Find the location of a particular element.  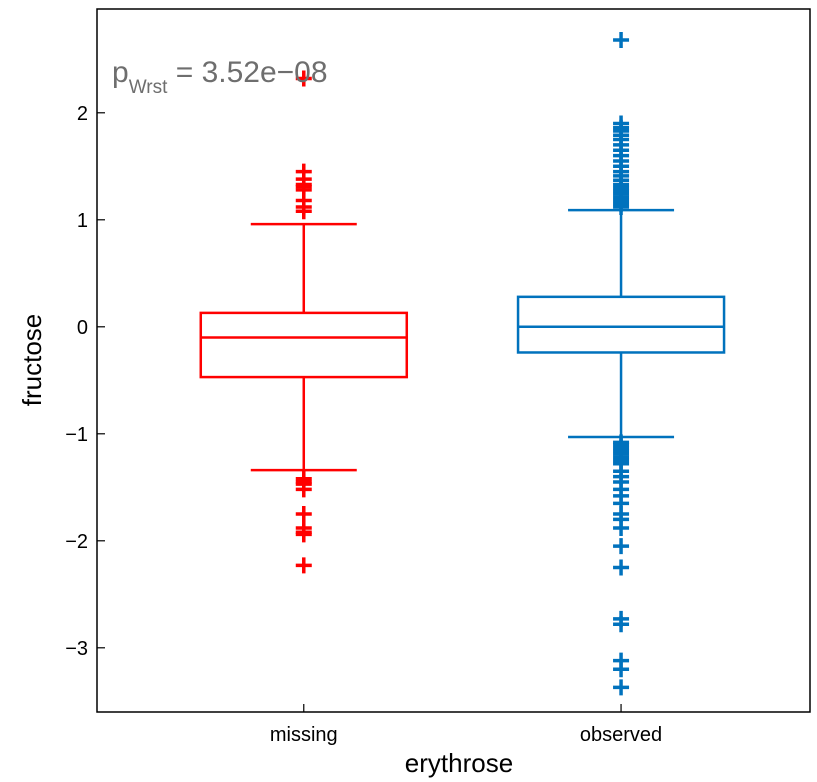

y-tick-label: 0 is located at coordinates (82, 328).